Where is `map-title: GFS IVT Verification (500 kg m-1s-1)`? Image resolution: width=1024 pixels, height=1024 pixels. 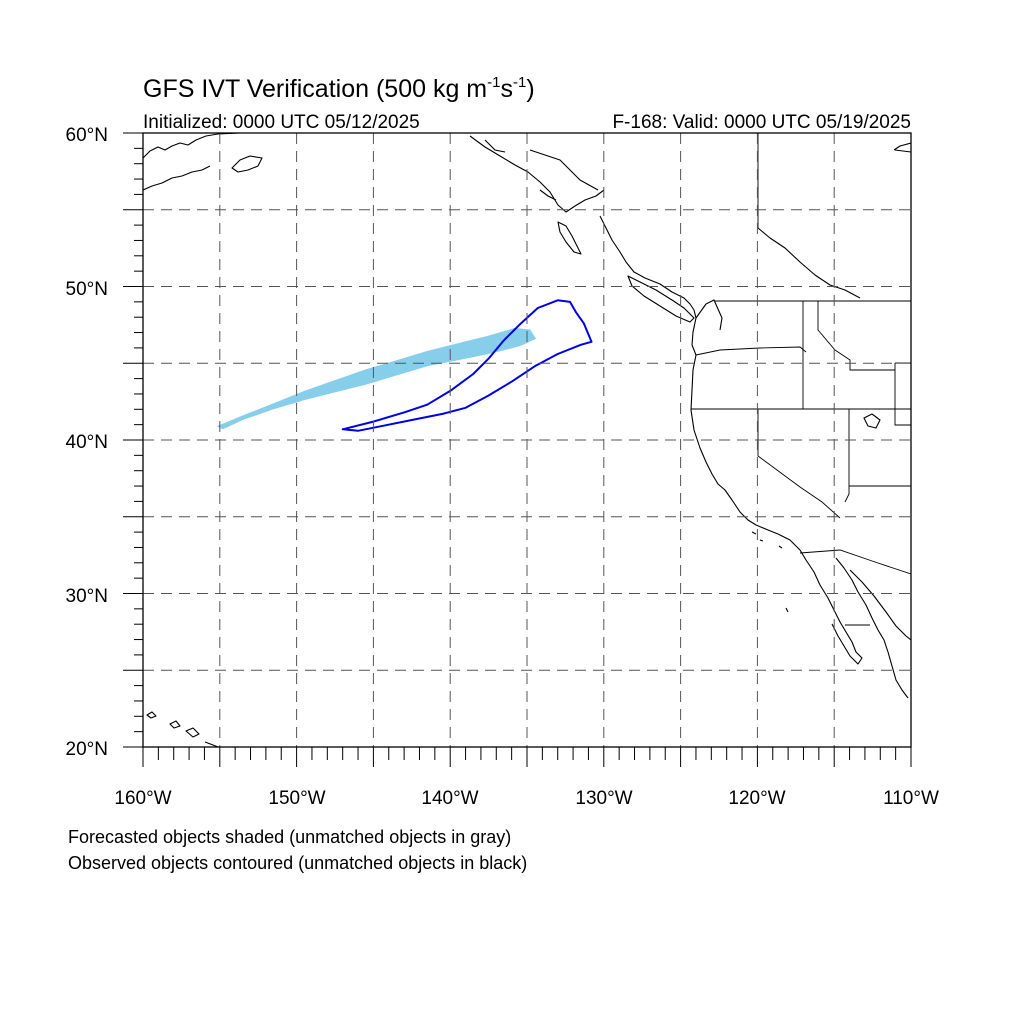
map-title: GFS IVT Verification (500 kg m-1s-1) is located at coordinates (339, 88).